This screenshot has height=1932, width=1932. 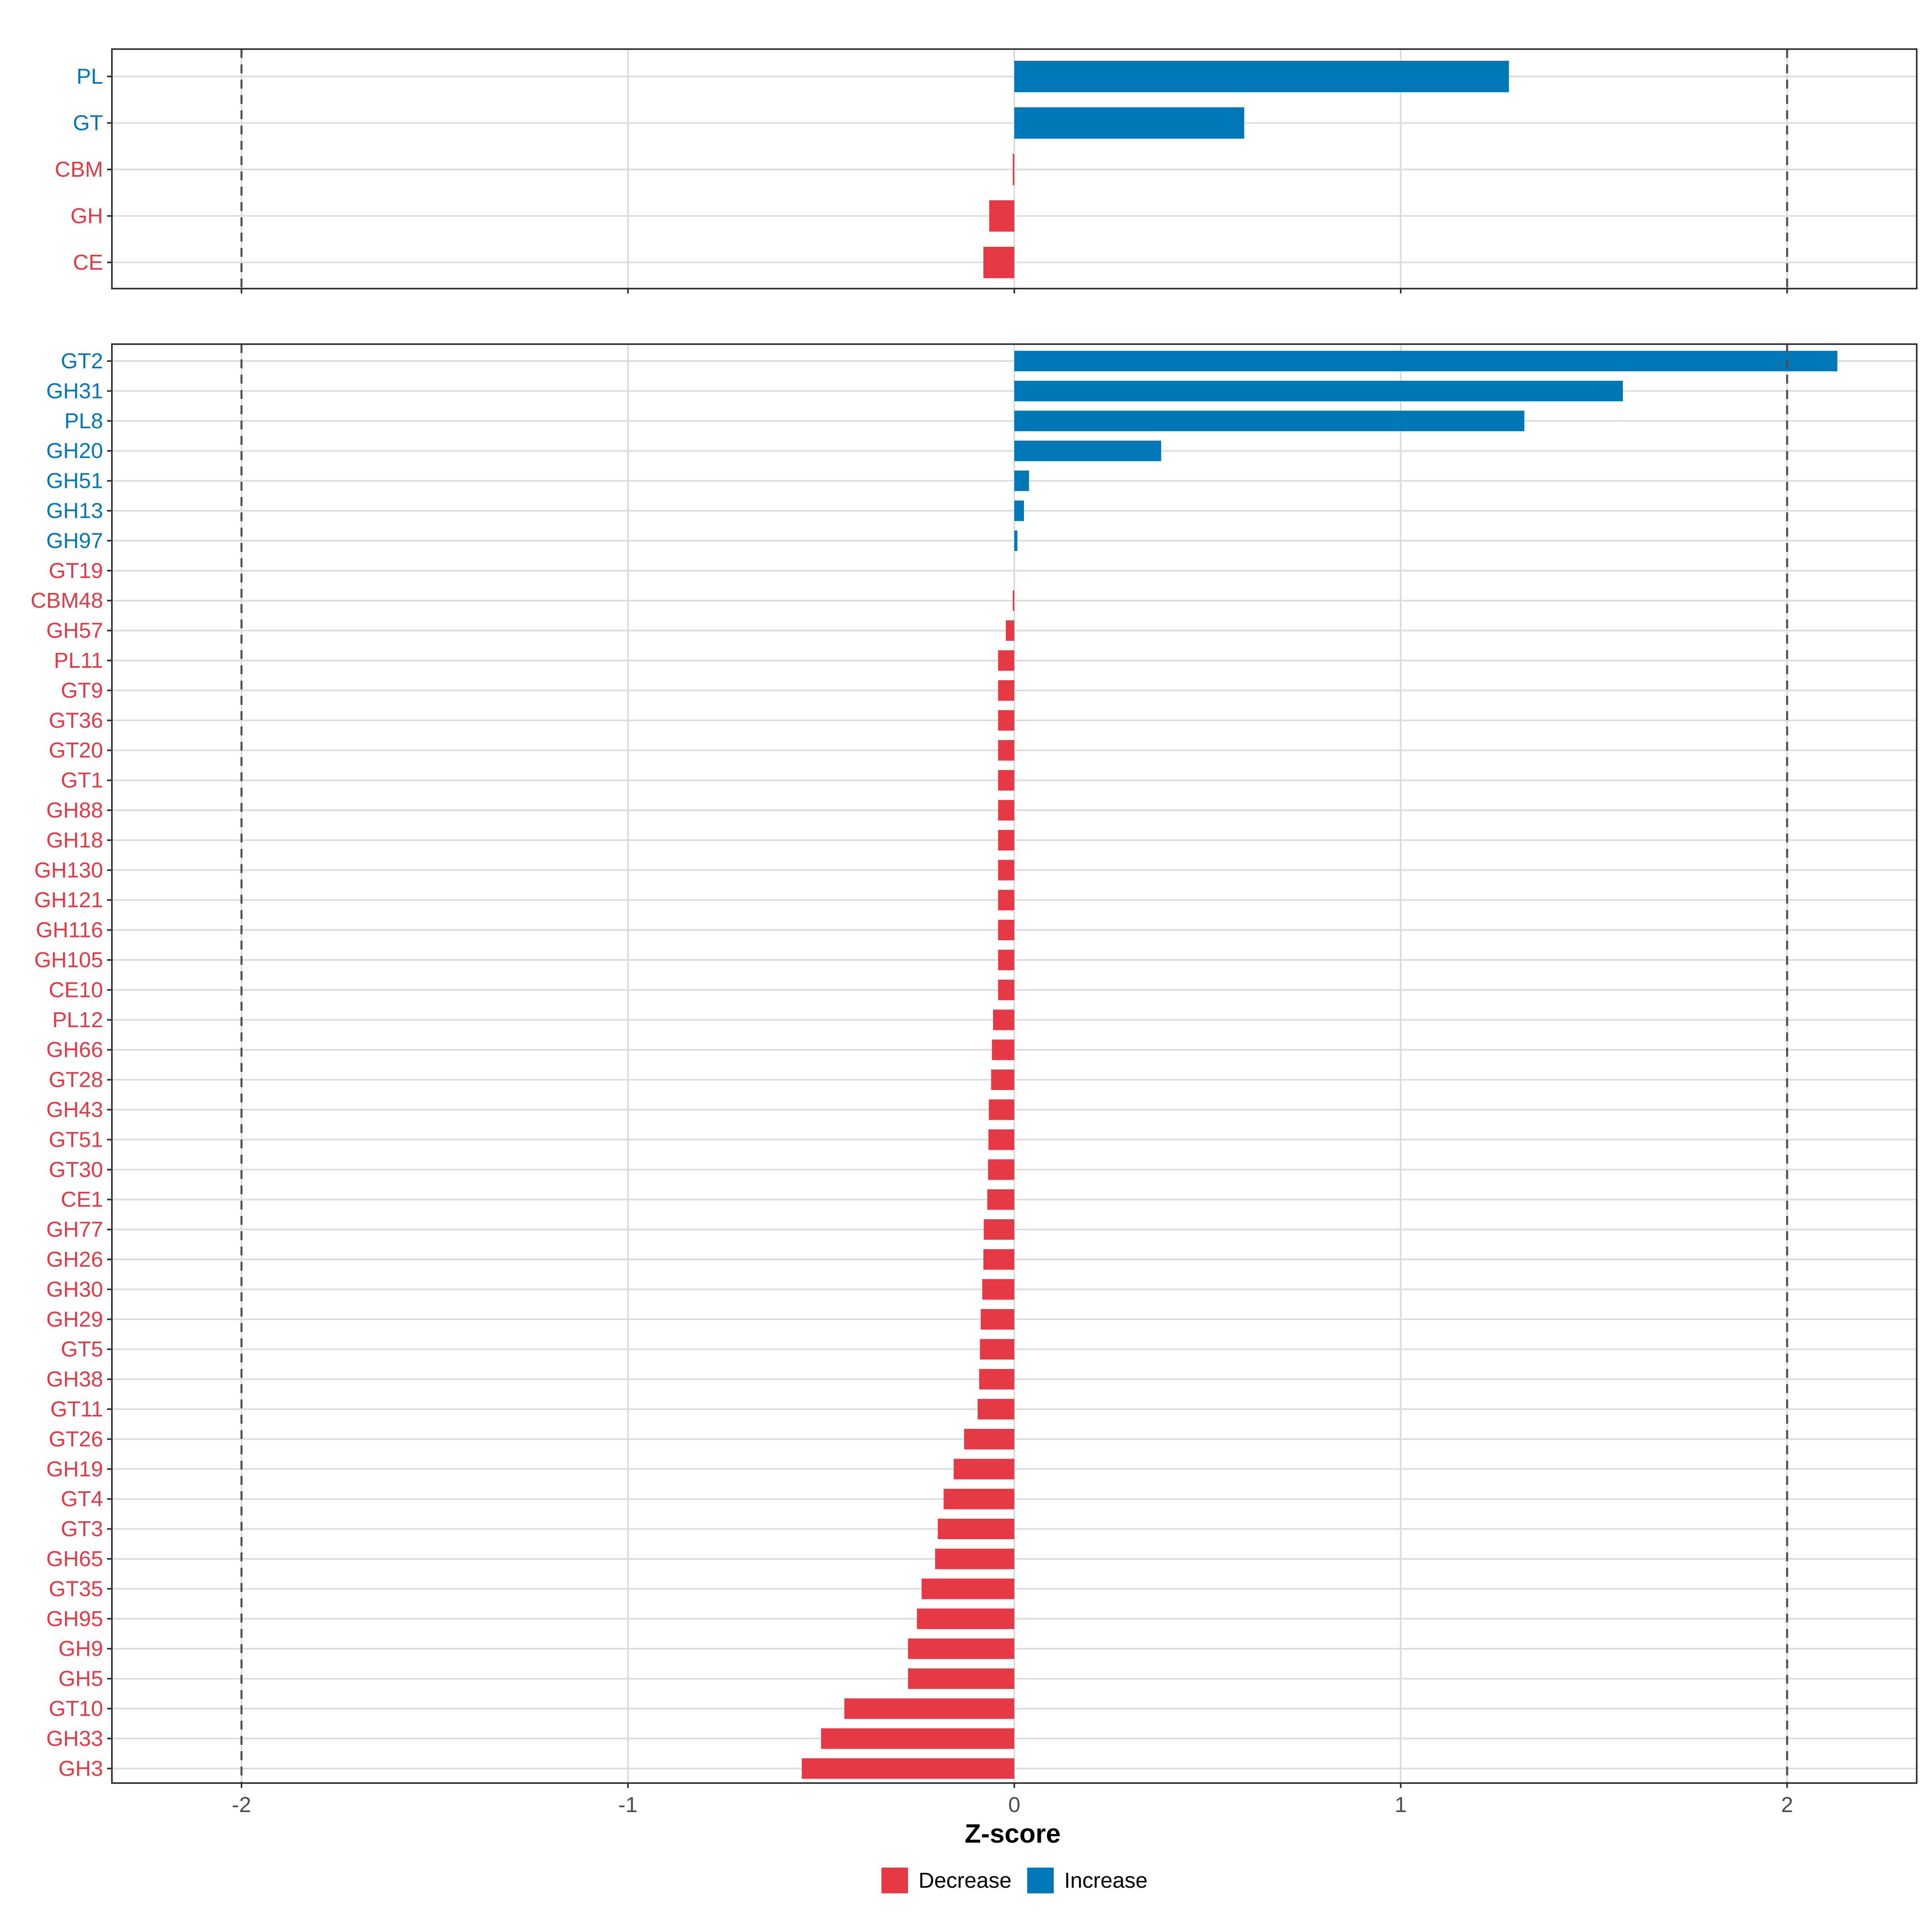 I want to click on bar-ce, so click(x=998, y=262).